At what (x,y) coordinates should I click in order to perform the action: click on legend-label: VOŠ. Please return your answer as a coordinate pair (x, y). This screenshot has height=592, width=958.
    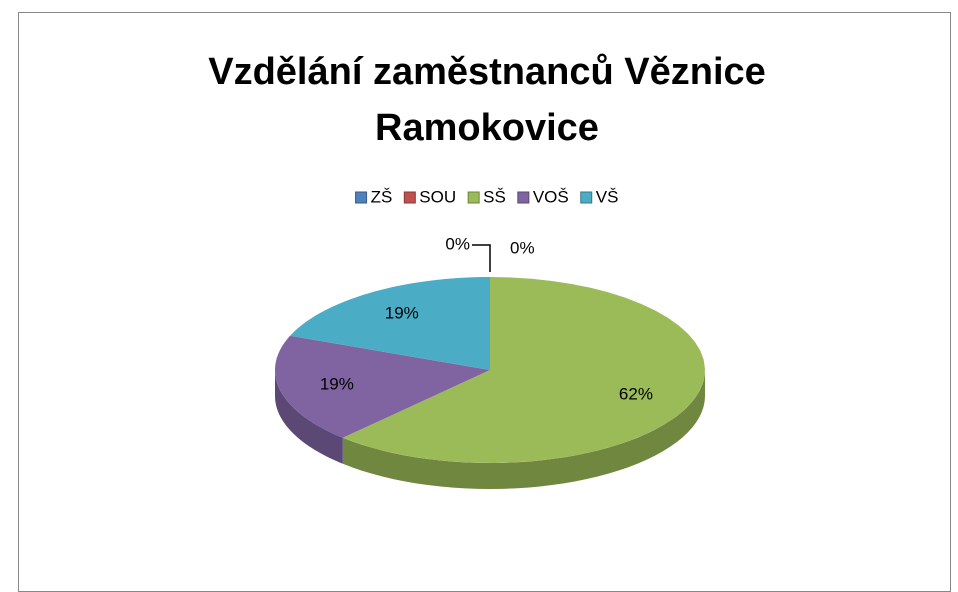
    Looking at the image, I should click on (551, 196).